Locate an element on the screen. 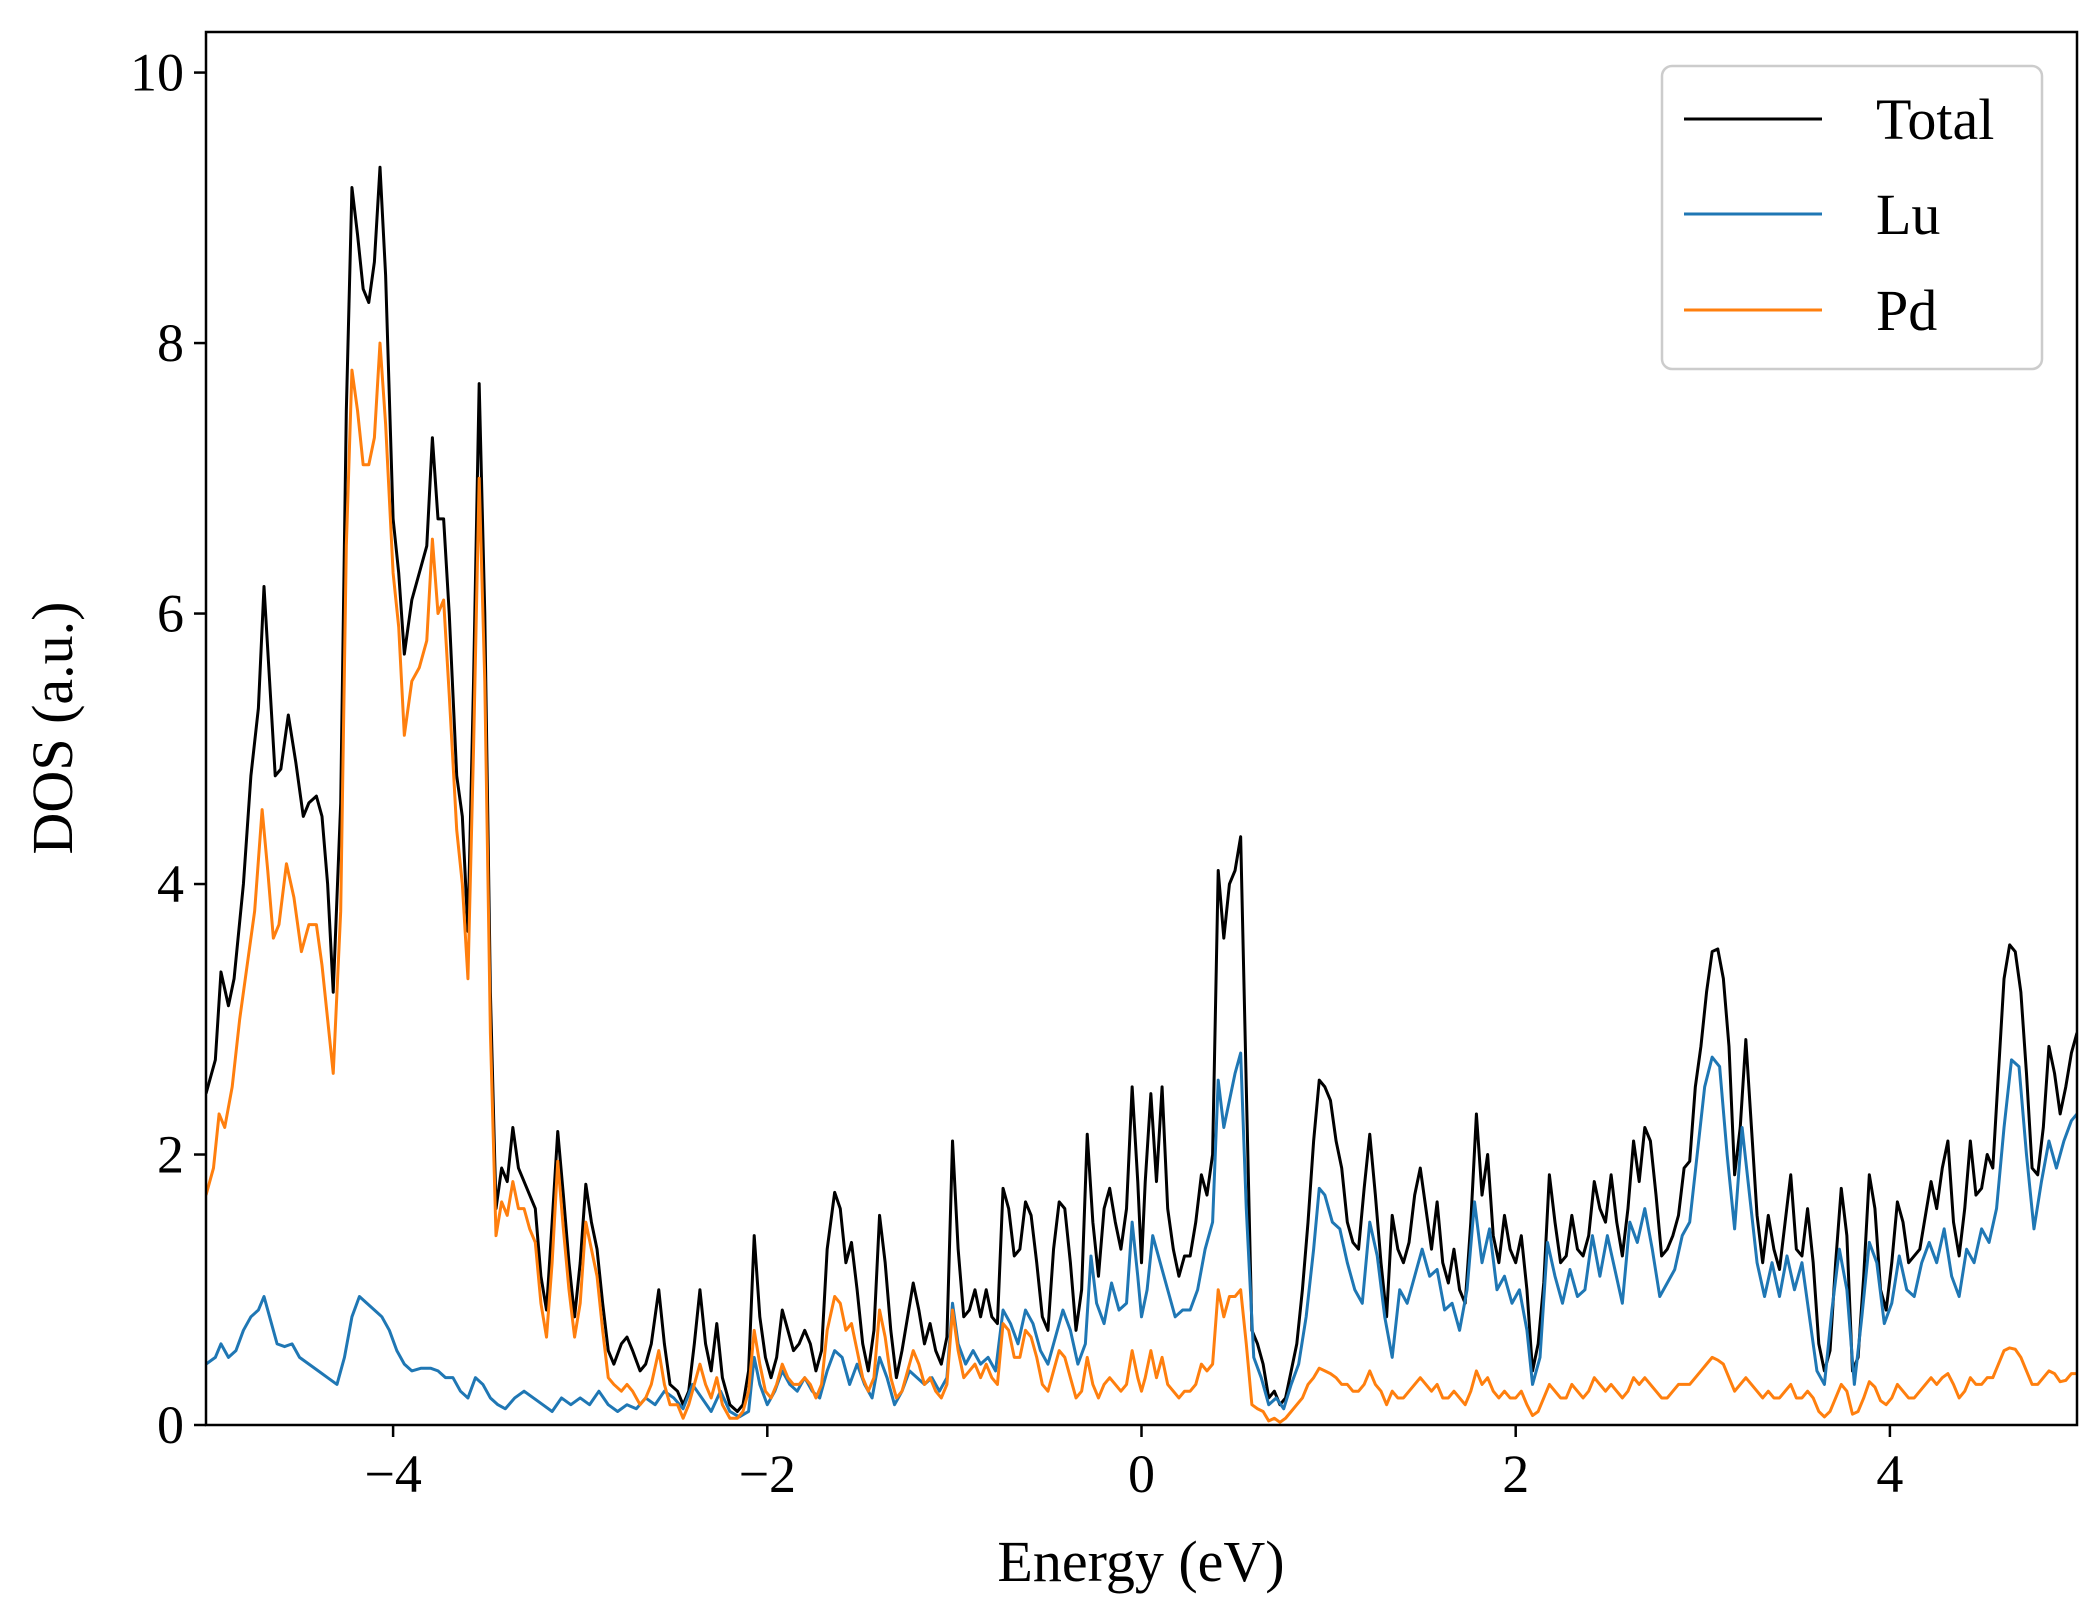  x-tick-label: −4 is located at coordinates (392, 1474).